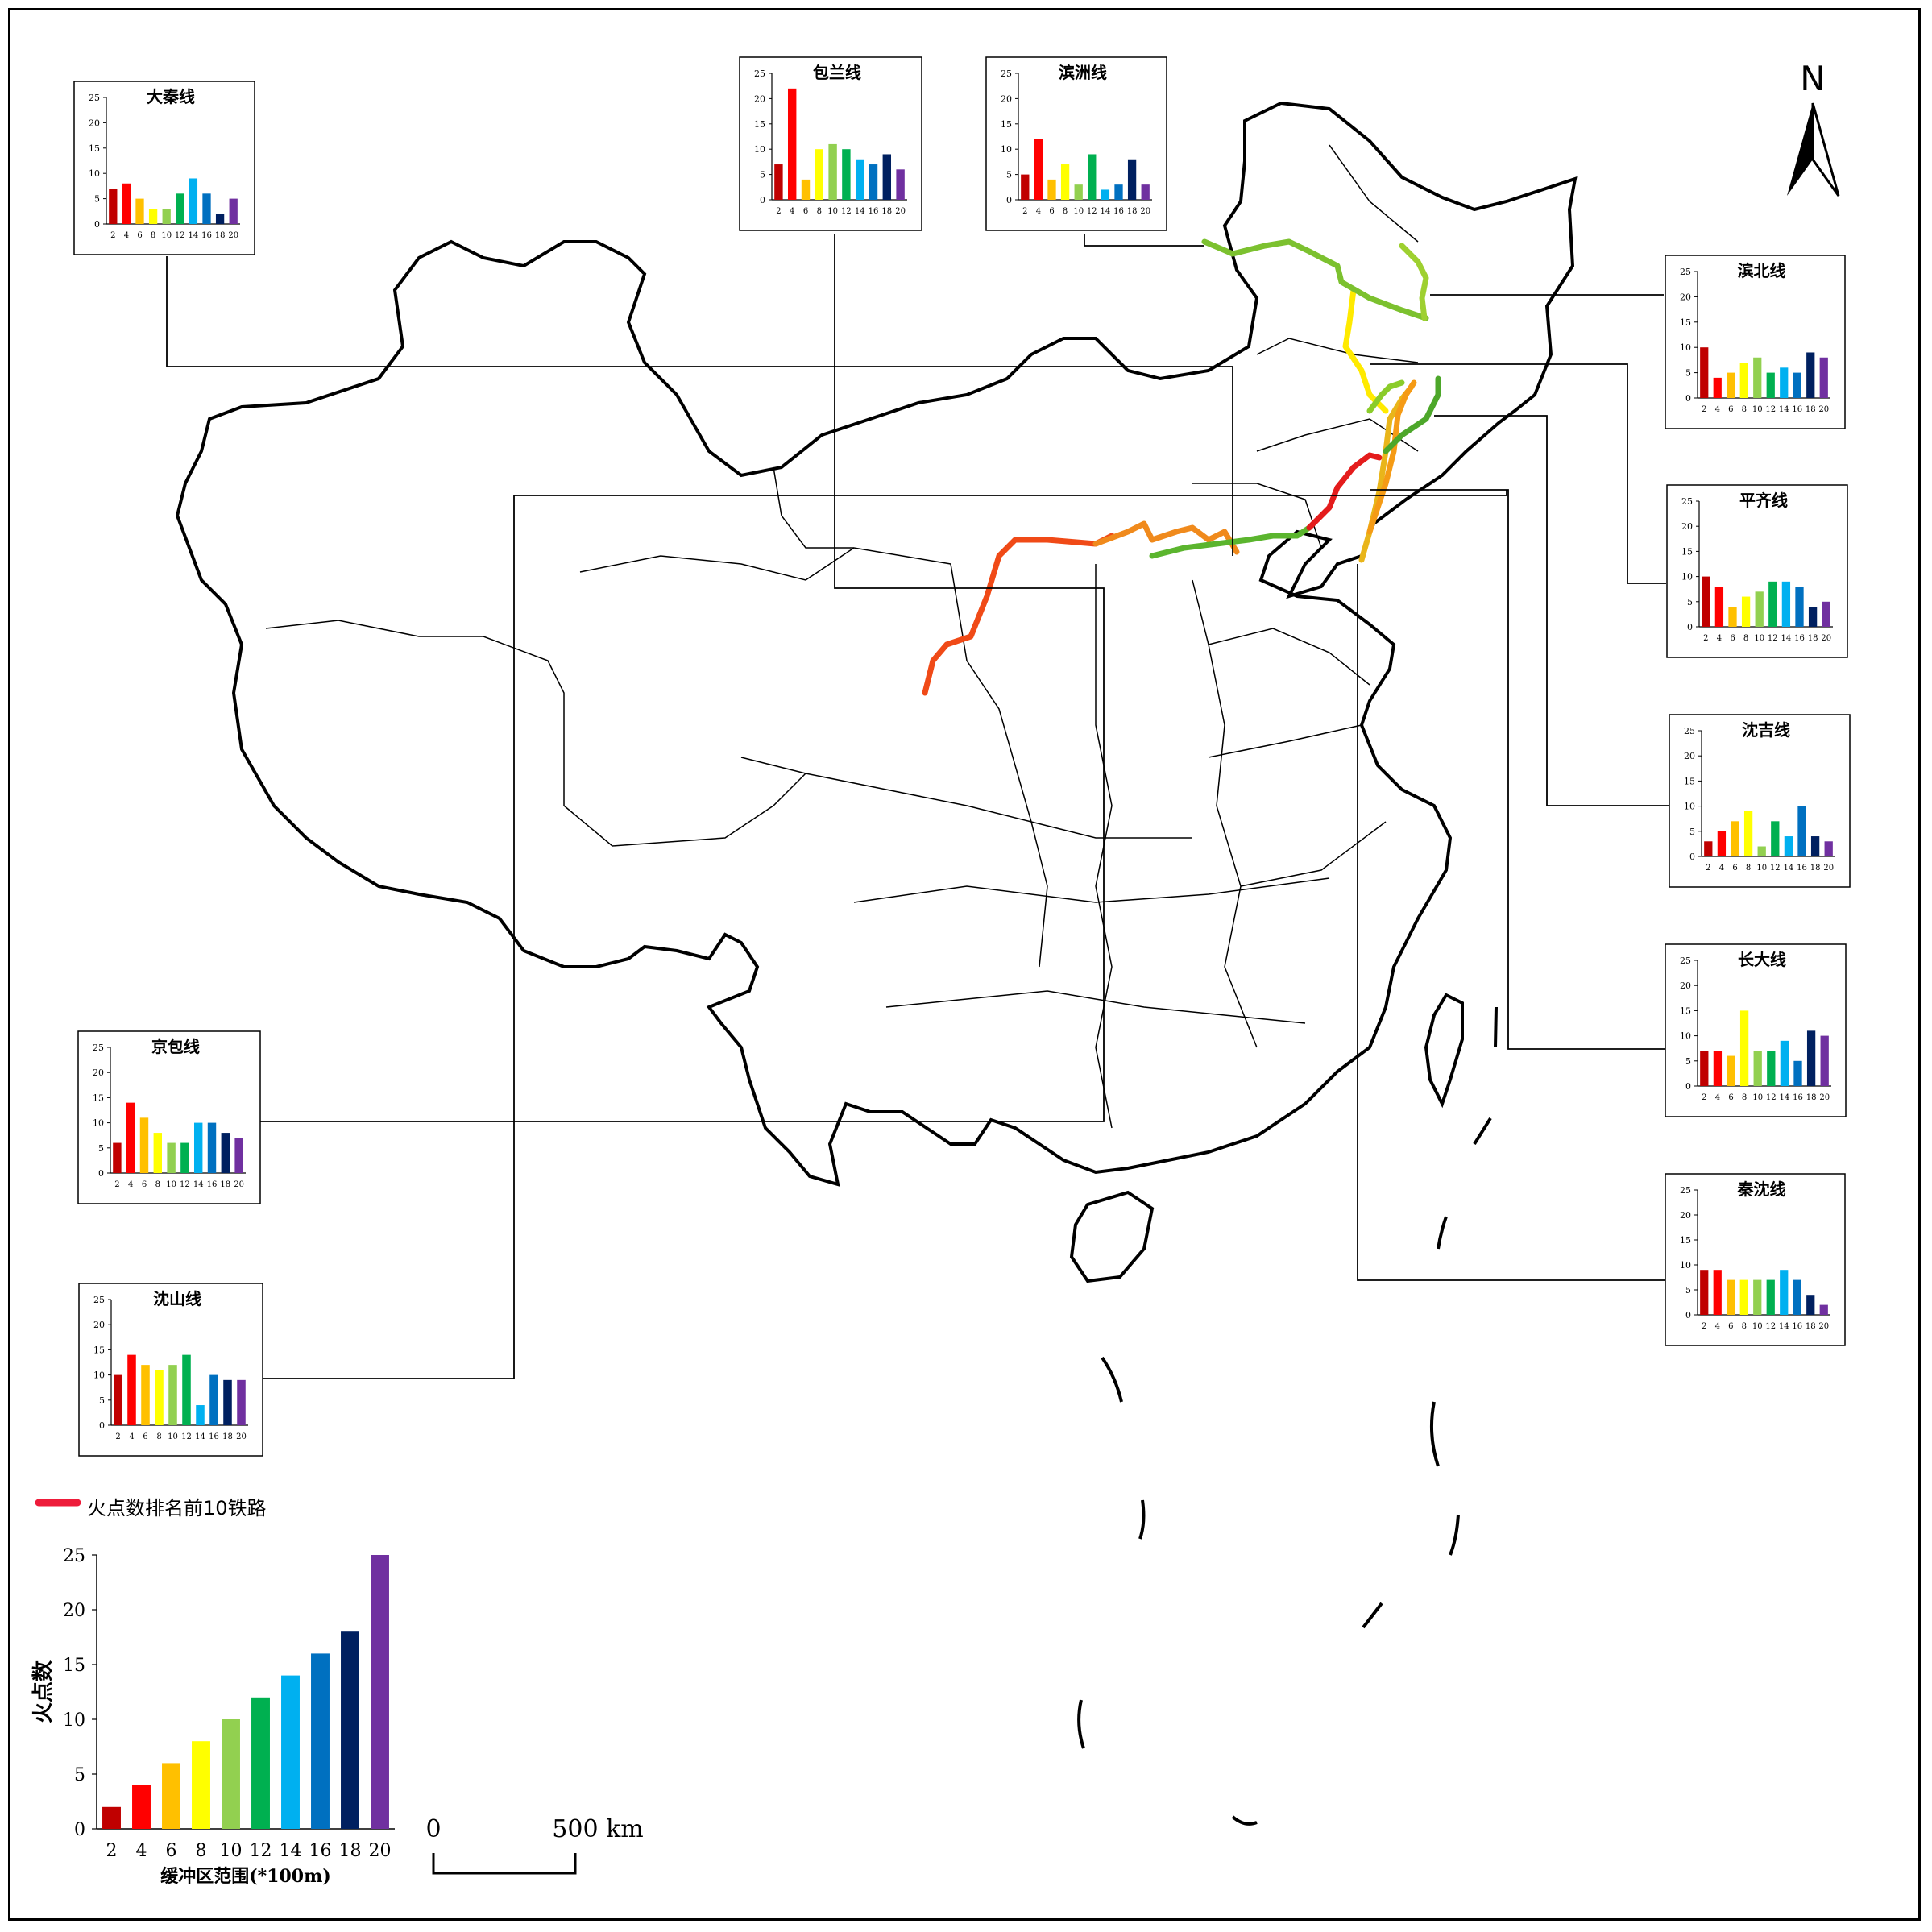  I want to click on railway-shenji, so click(1412, 415).